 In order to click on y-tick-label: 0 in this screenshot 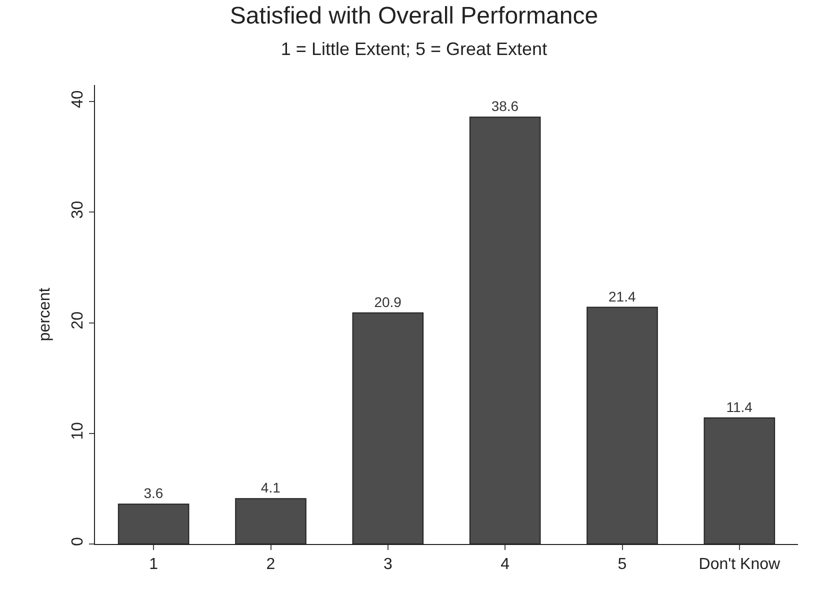, I will do `click(78, 541)`.